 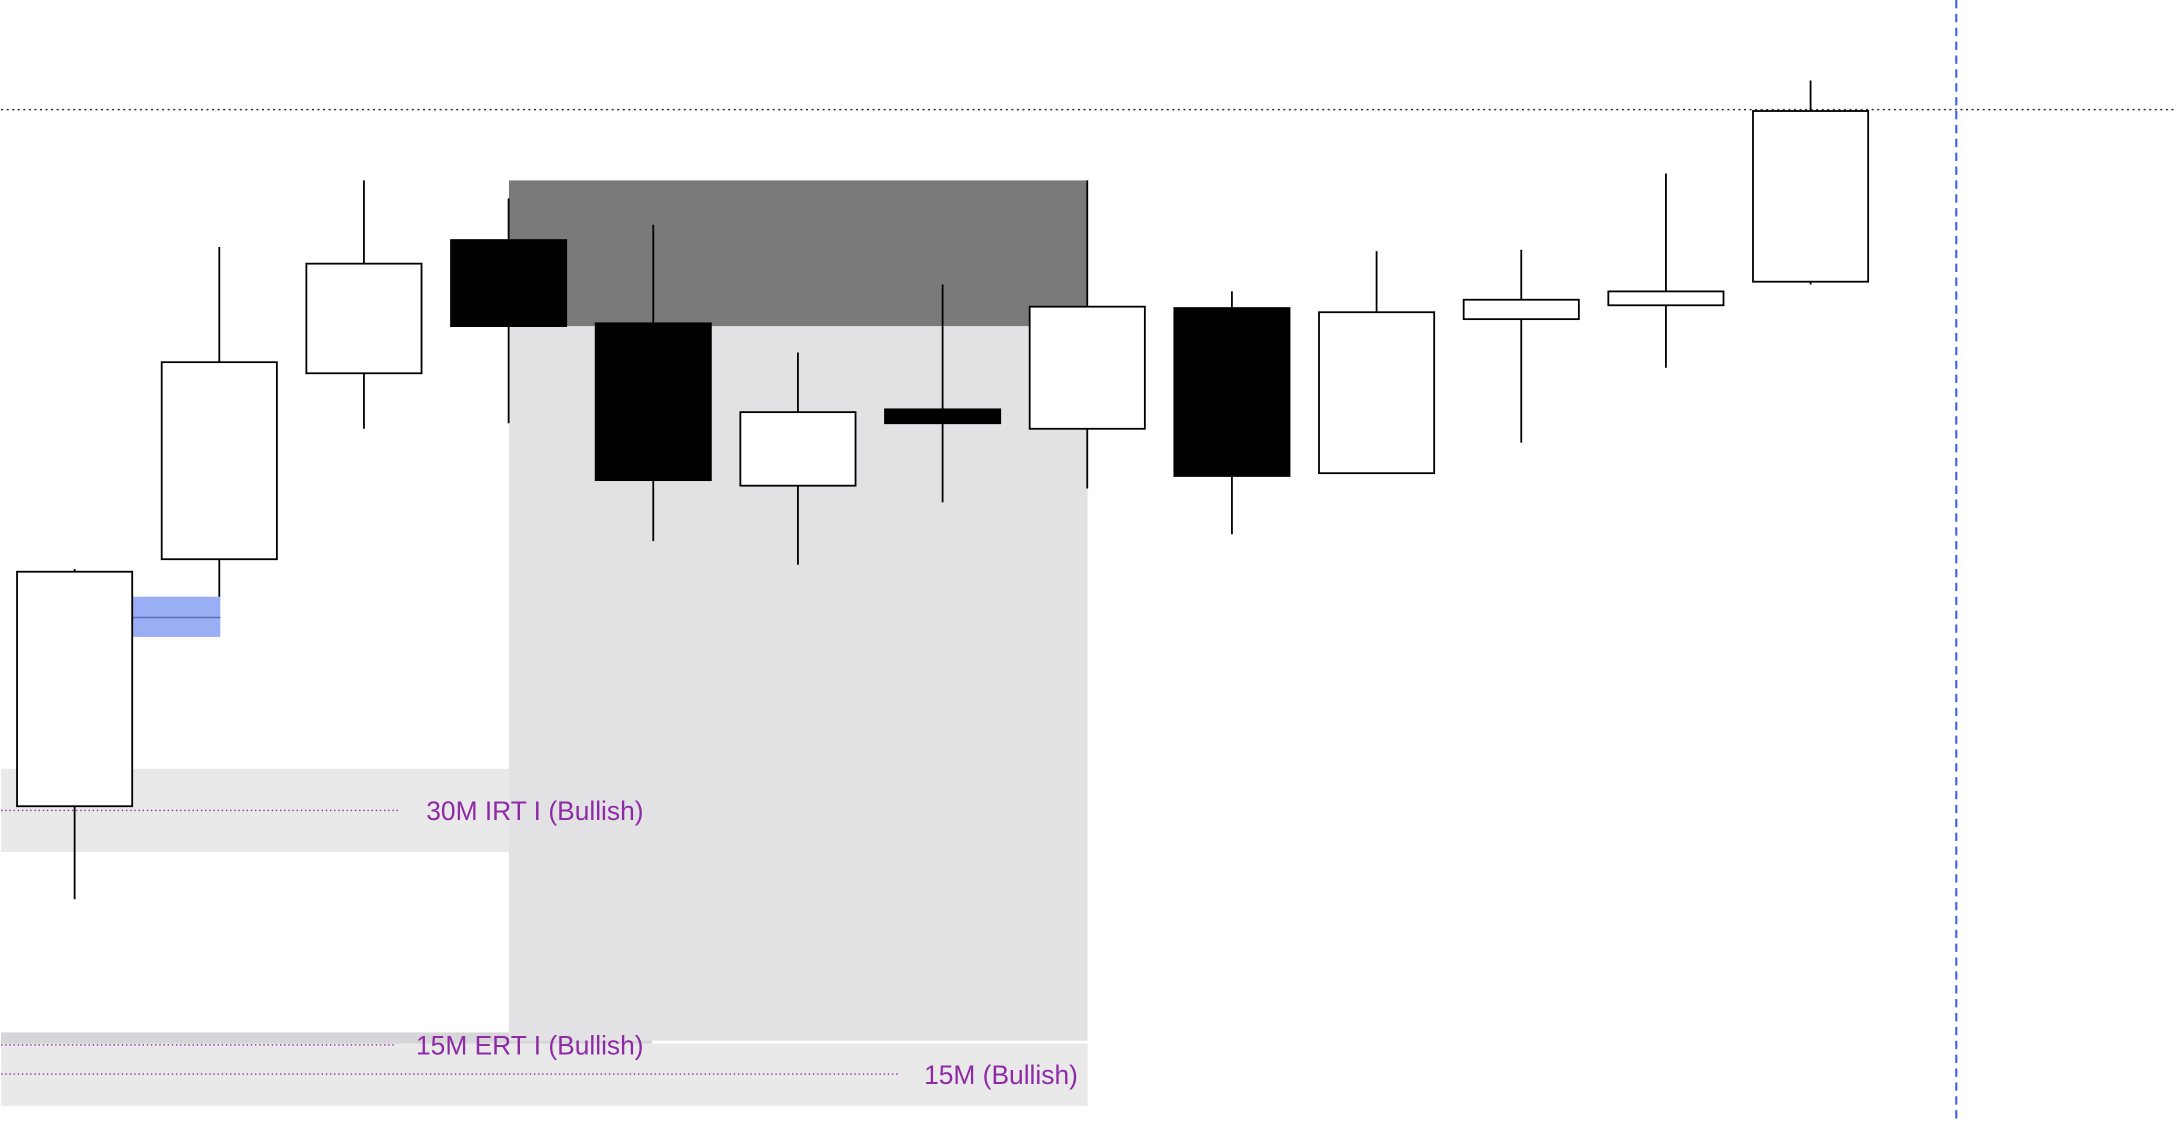 What do you see at coordinates (1001, 1075) in the screenshot?
I see `zone-label: 15M (Bullish)` at bounding box center [1001, 1075].